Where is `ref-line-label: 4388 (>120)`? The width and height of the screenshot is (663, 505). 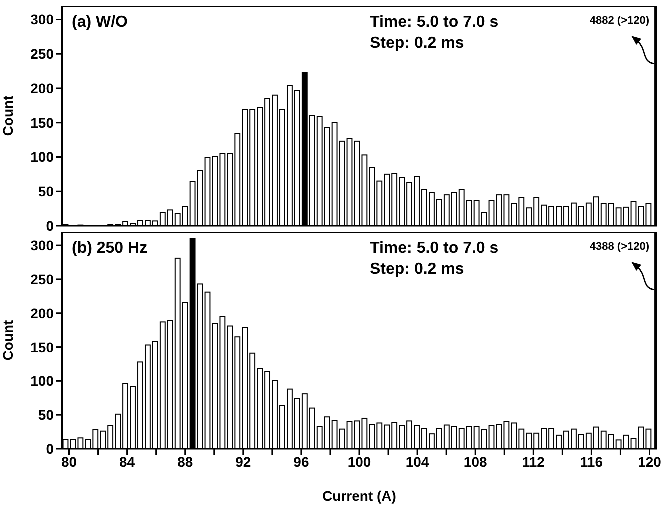 ref-line-label: 4388 (>120) is located at coordinates (620, 247).